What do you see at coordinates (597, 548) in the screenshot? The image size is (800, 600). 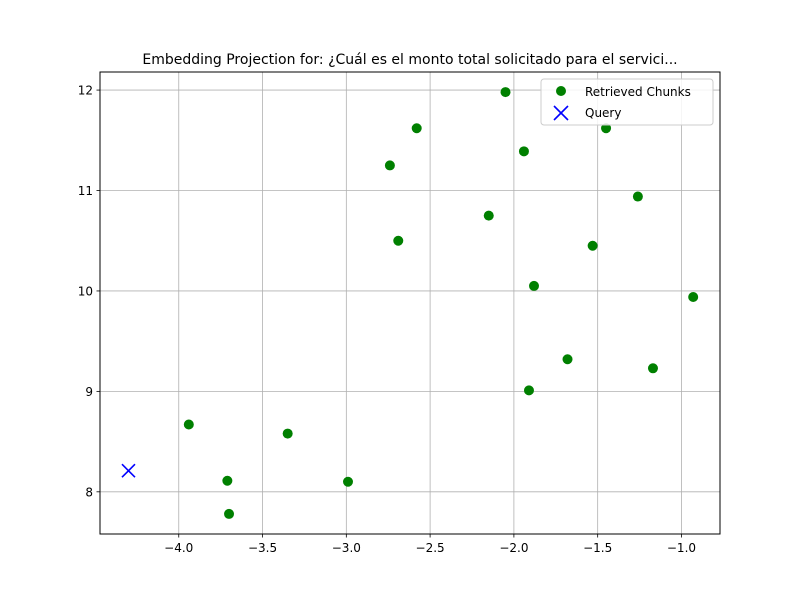 I see `x-tick-label: −1.5` at bounding box center [597, 548].